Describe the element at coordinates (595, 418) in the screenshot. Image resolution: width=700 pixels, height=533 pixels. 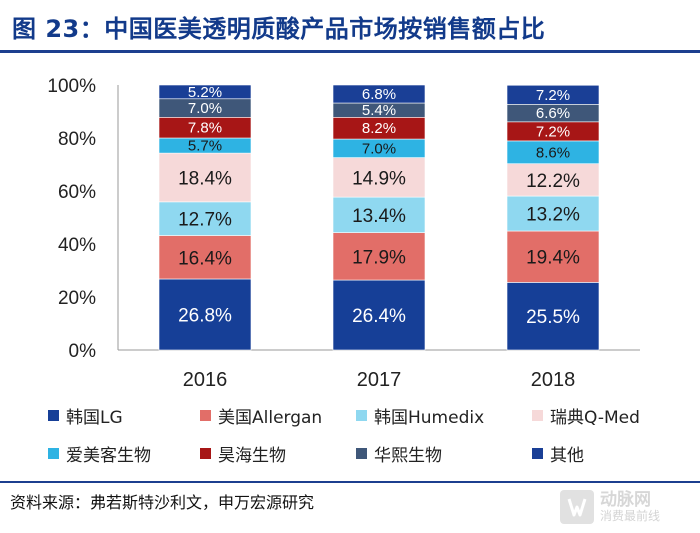
I see `legend-label: 瑞典Q-Med` at that location.